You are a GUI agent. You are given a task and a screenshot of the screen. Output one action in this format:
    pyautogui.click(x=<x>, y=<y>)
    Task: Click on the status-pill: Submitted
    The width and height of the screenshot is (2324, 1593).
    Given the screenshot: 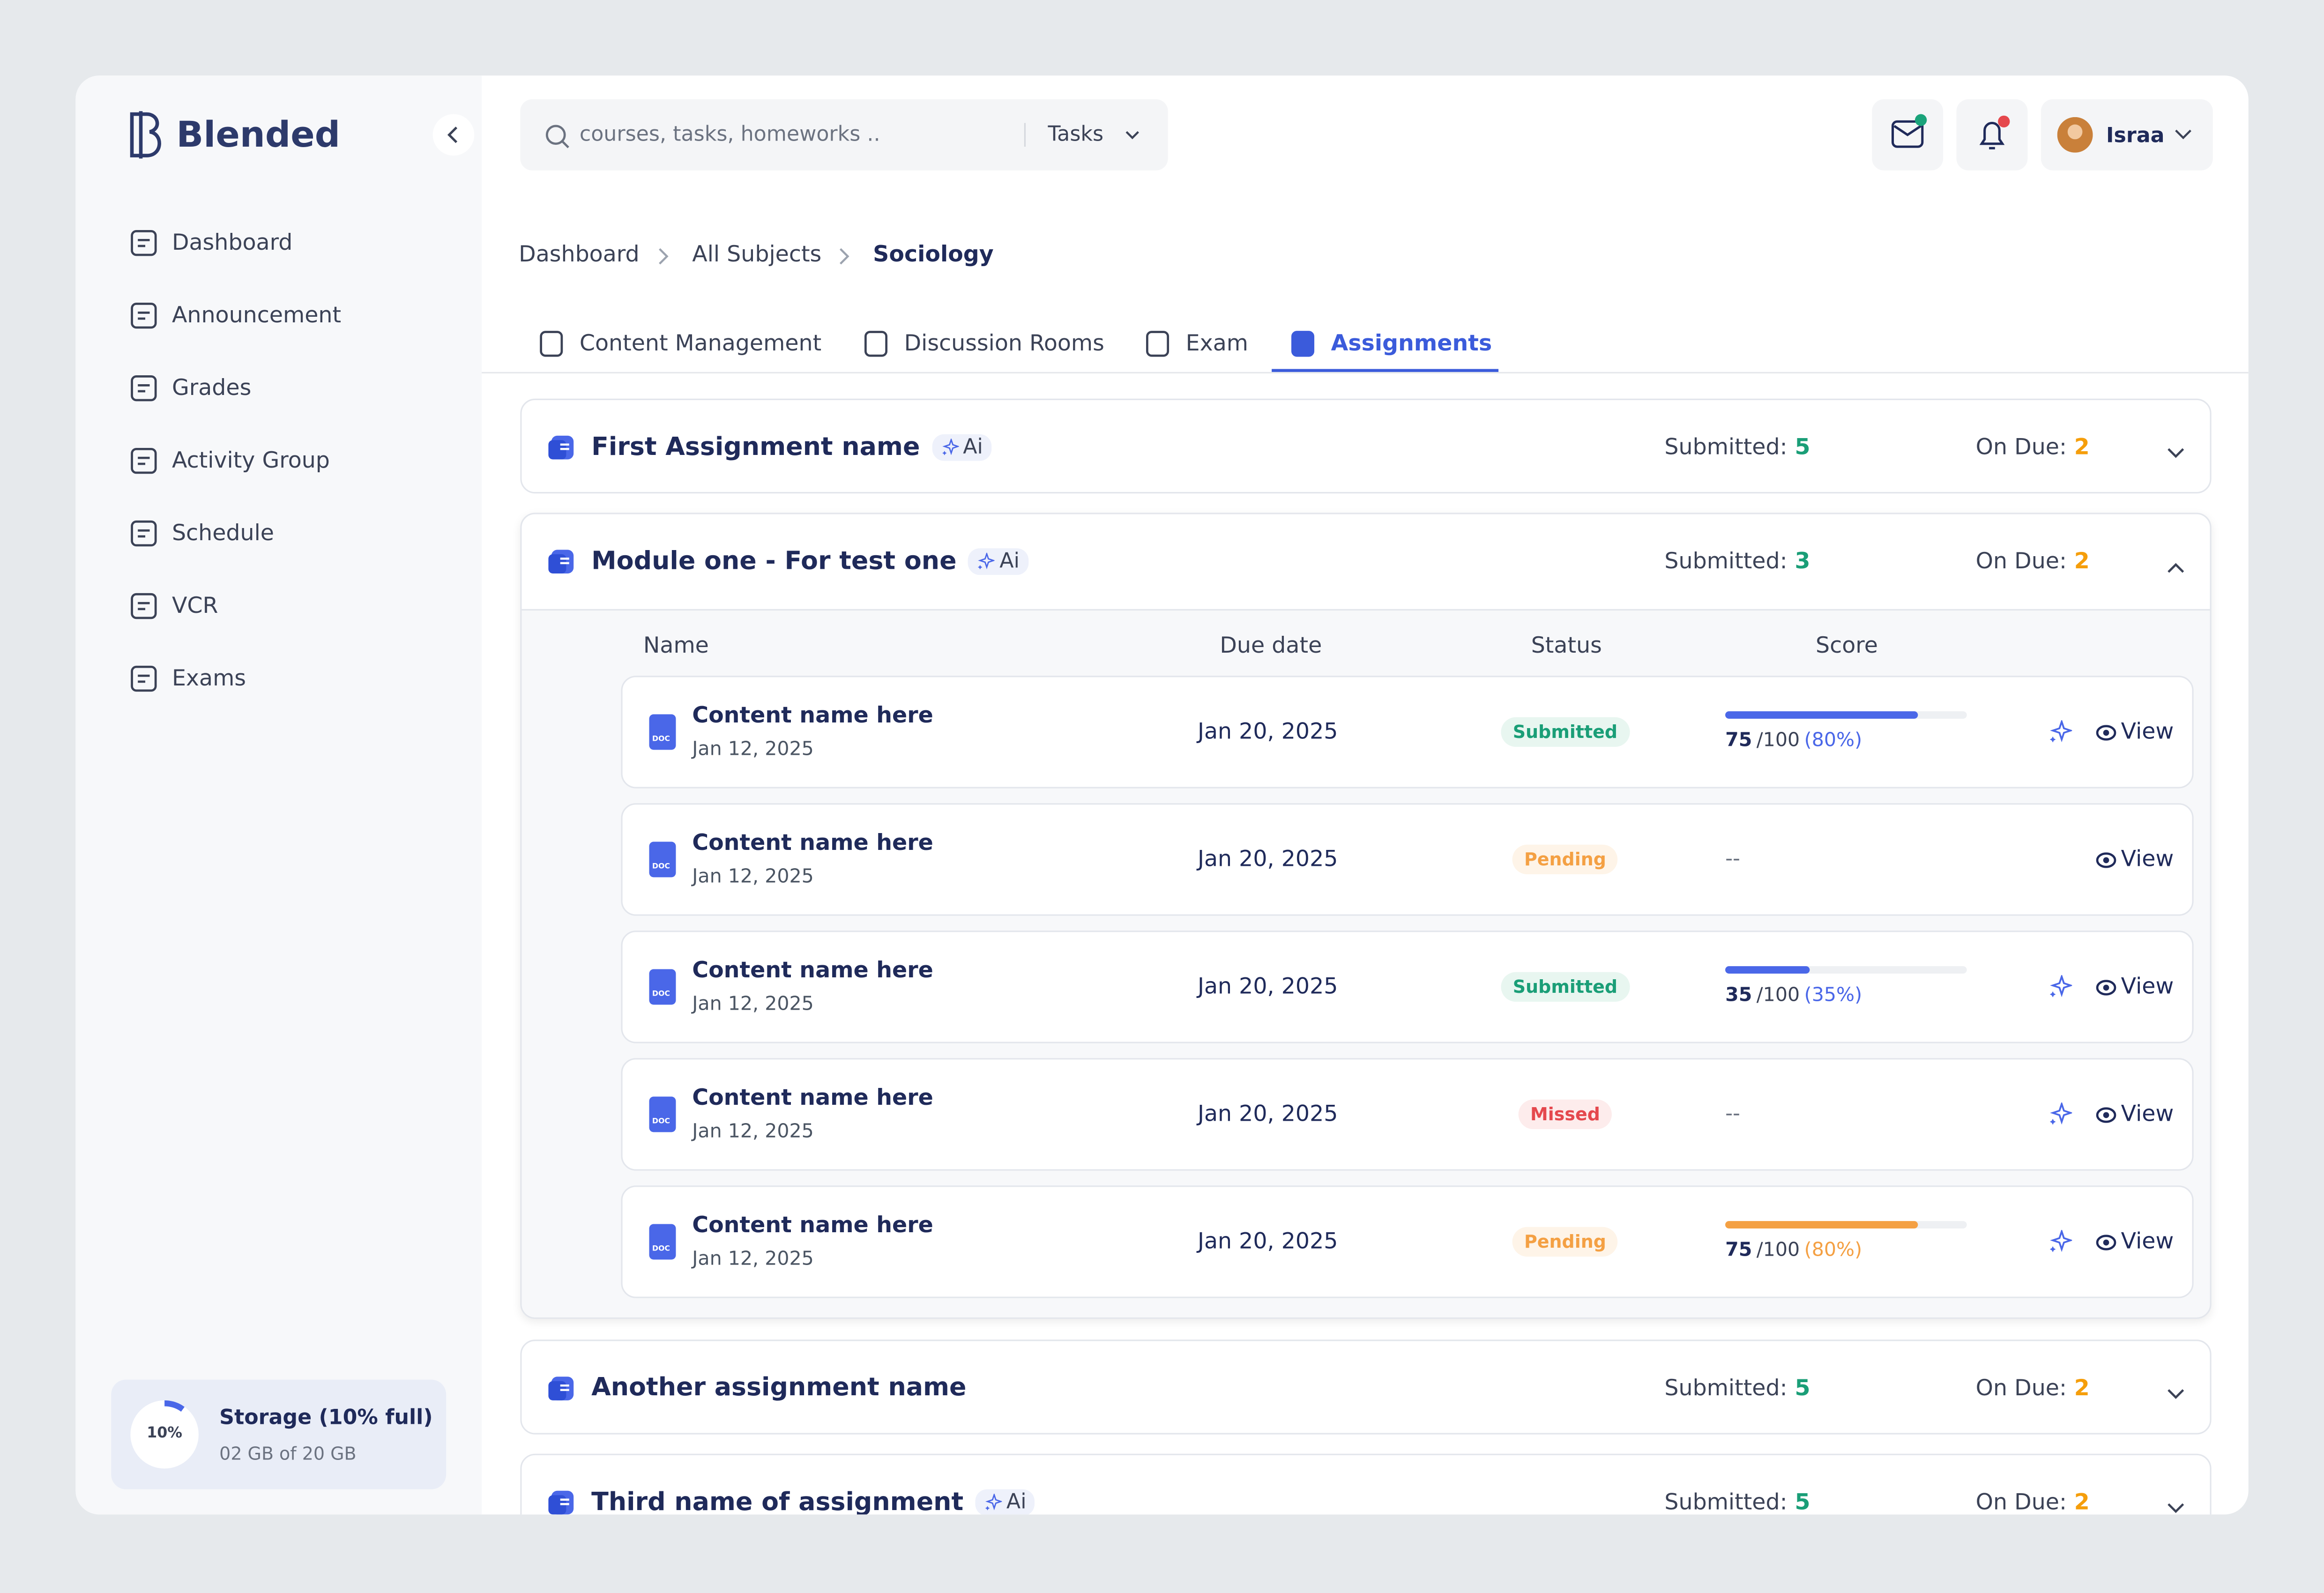 What is the action you would take?
    pyautogui.click(x=1565, y=732)
    